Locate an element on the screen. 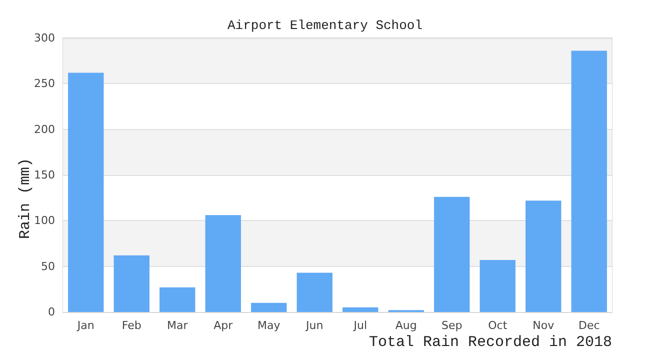 Image resolution: width=650 pixels, height=360 pixels. x-tick-label: Nov is located at coordinates (543, 325).